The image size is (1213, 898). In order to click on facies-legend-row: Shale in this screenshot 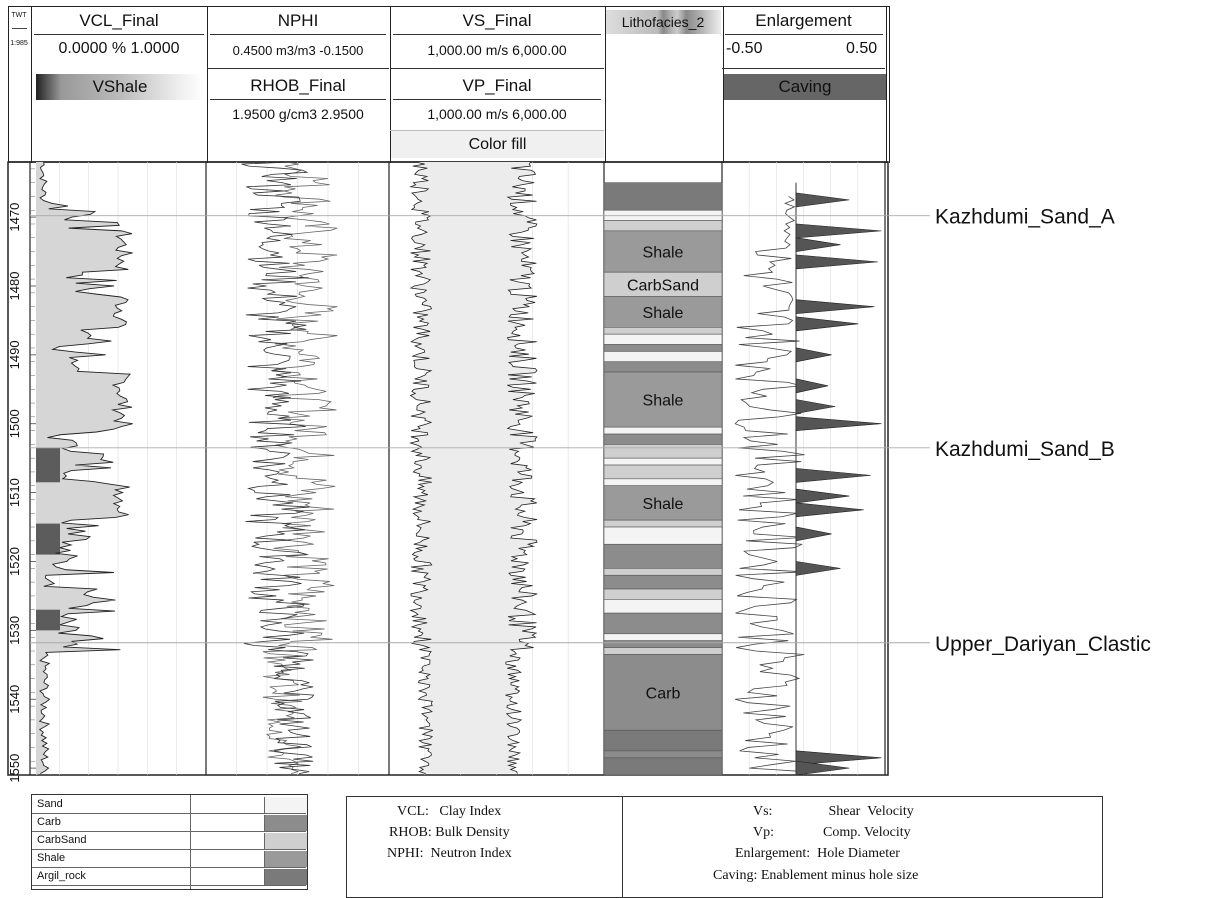, I will do `click(169, 859)`.